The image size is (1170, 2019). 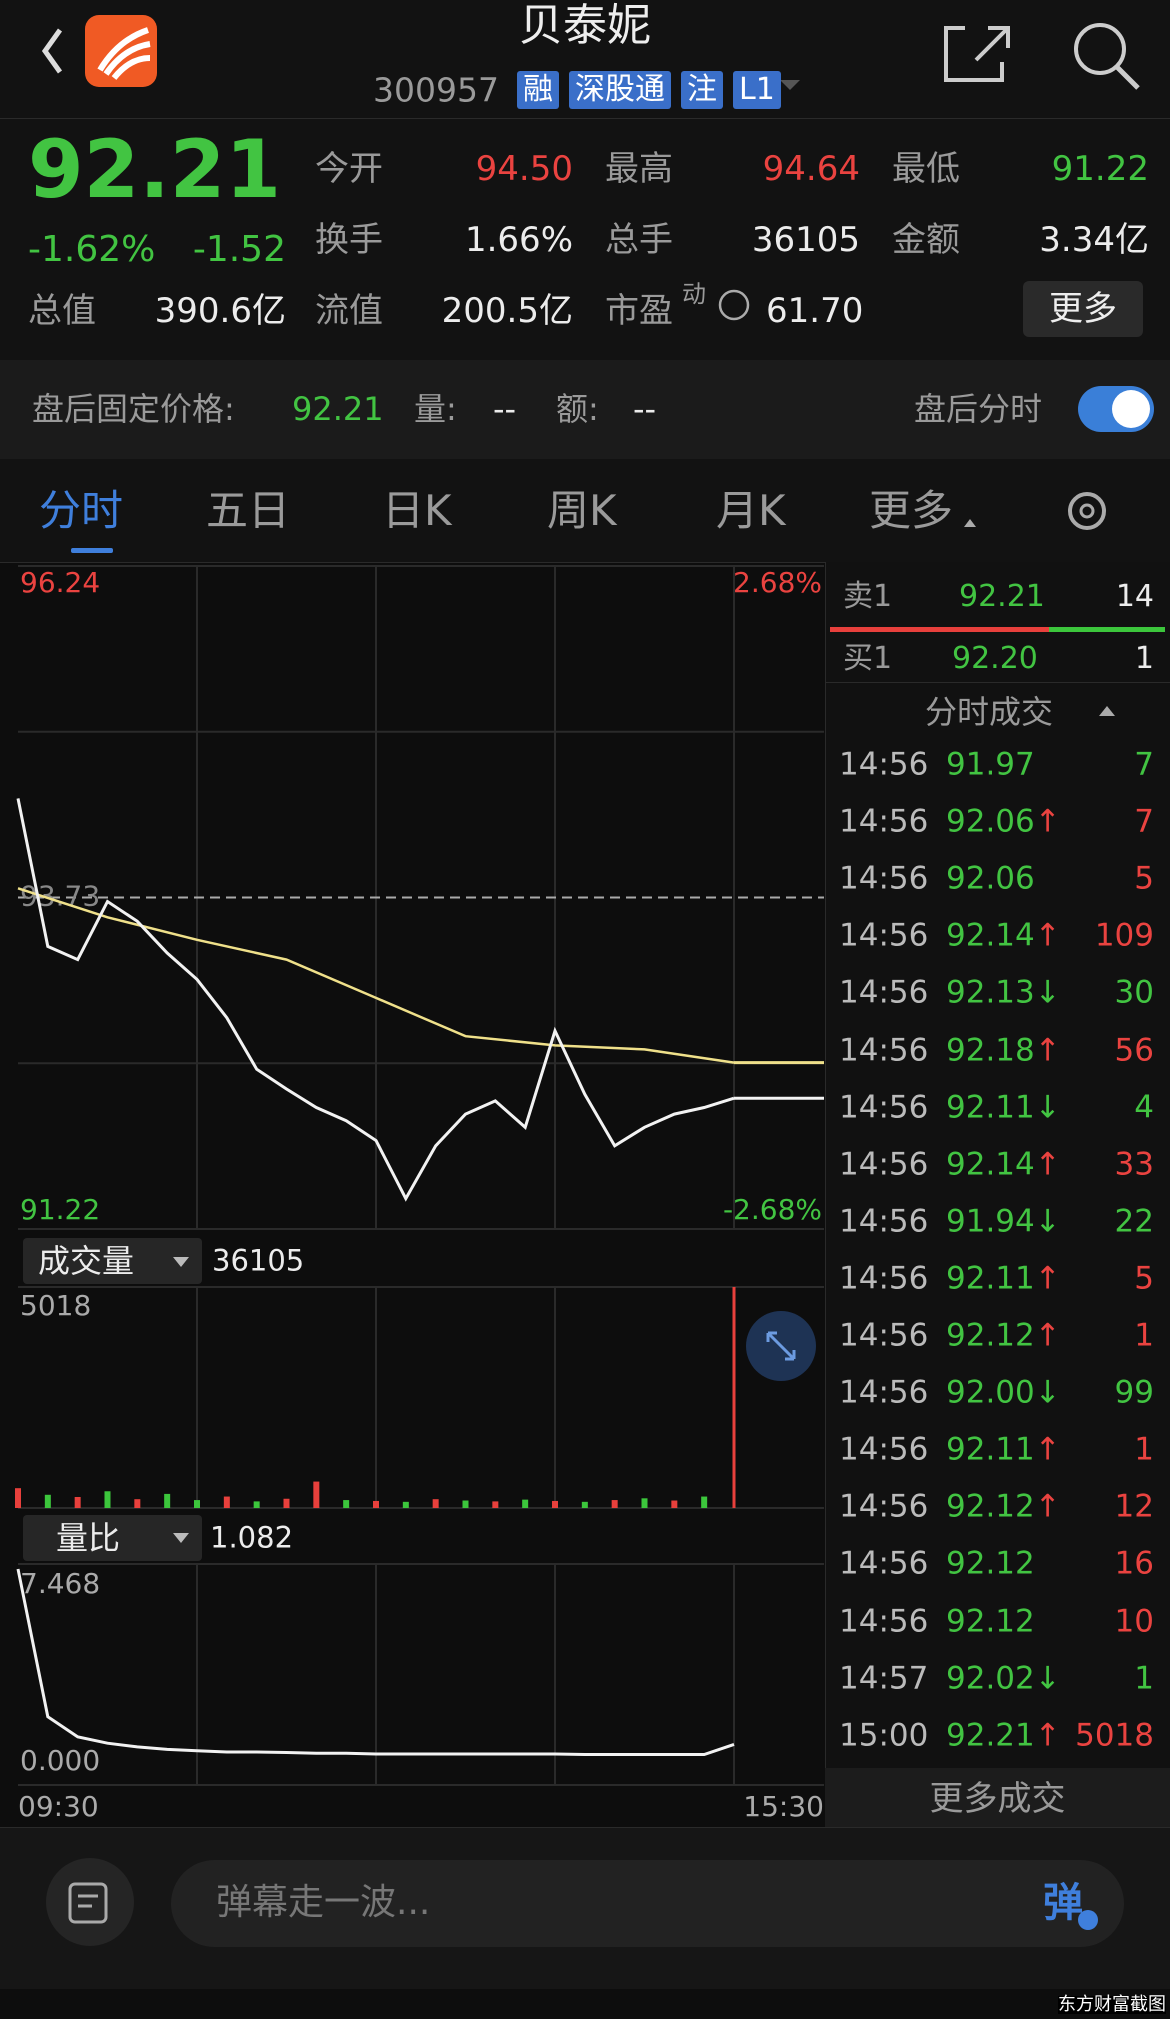 I want to click on more-label: 更多, so click(x=1083, y=309).